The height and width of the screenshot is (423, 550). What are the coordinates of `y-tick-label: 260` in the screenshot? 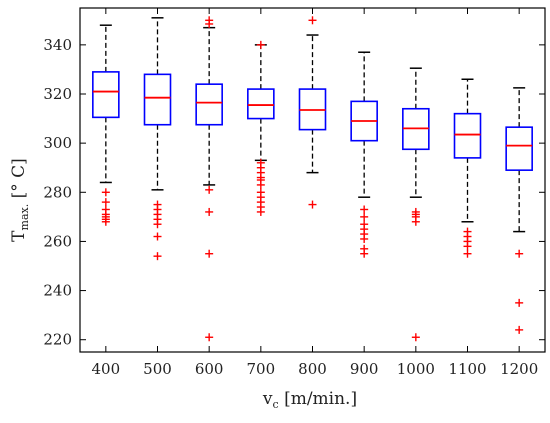 It's located at (57, 241).